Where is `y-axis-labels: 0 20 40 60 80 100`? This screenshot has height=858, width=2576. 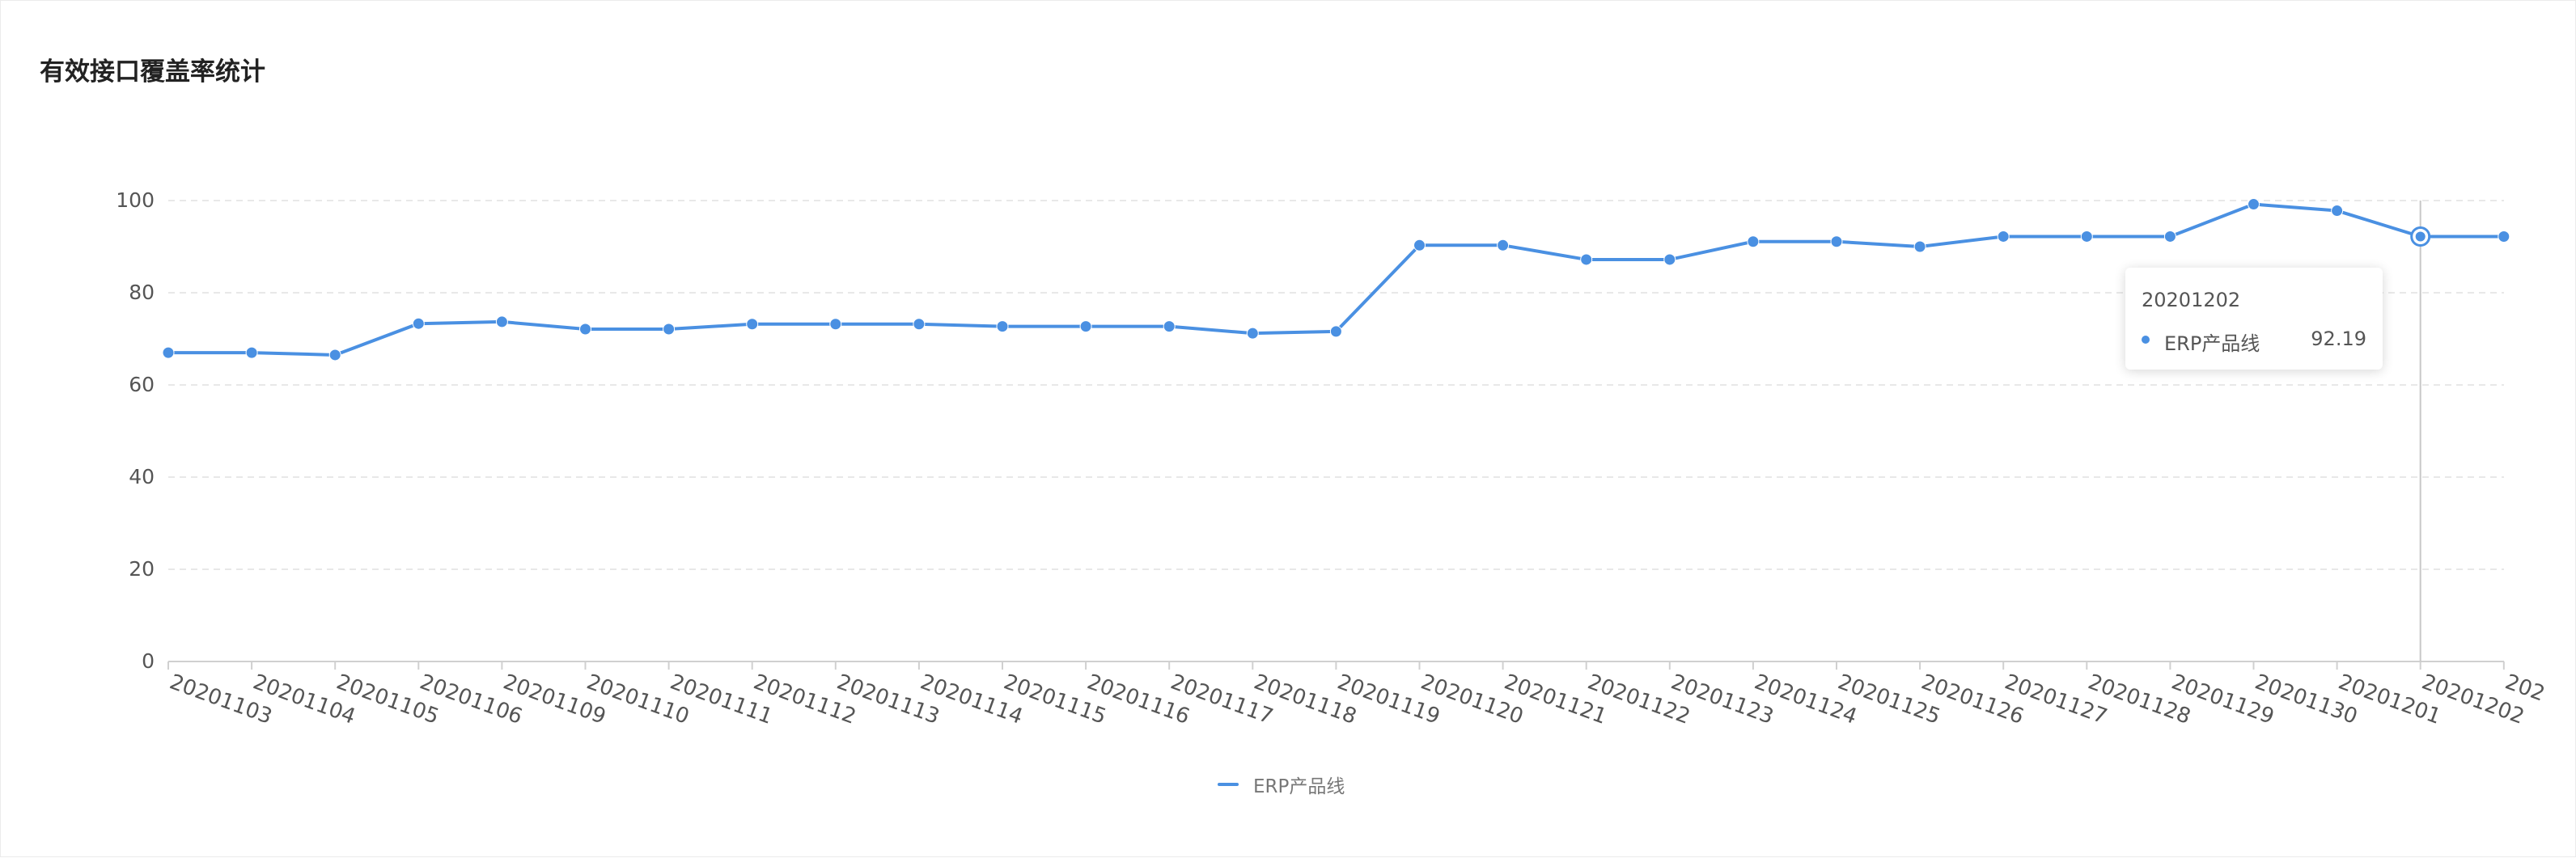
y-axis-labels: 0 20 40 60 80 100 is located at coordinates (135, 430).